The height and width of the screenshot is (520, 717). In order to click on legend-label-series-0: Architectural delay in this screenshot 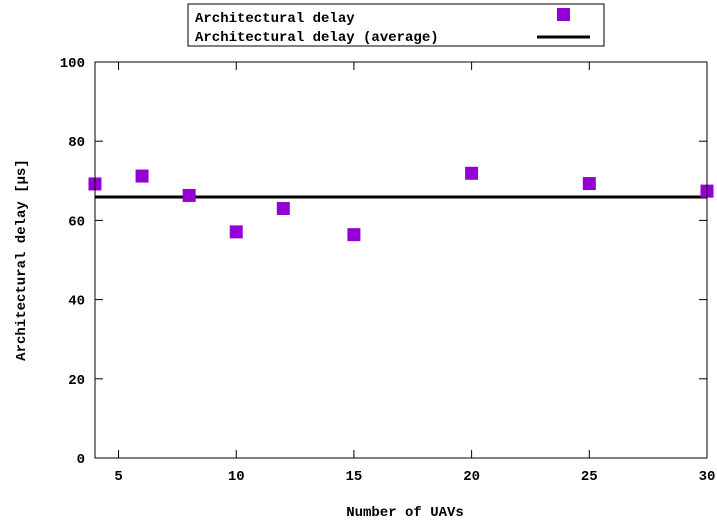, I will do `click(275, 19)`.